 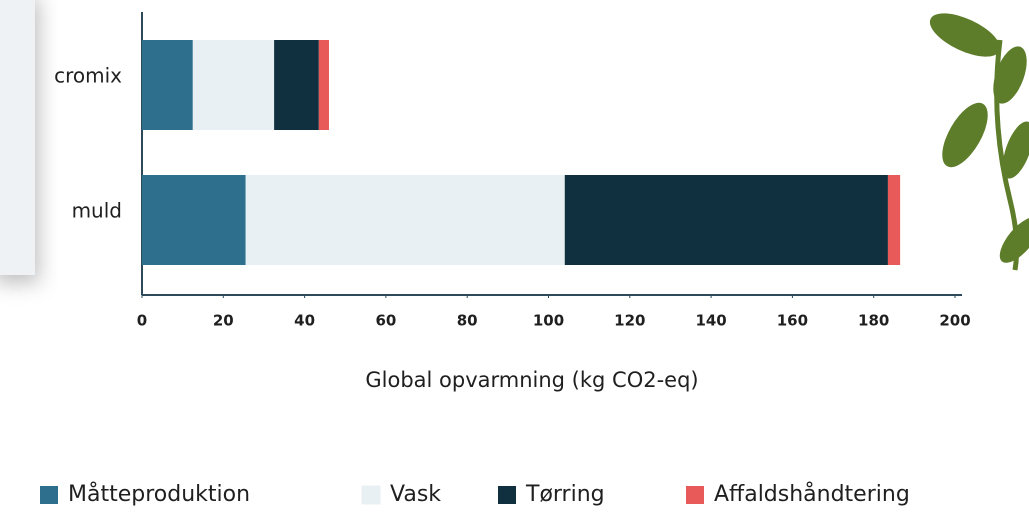 What do you see at coordinates (873, 321) in the screenshot?
I see `x-tick-label: 180` at bounding box center [873, 321].